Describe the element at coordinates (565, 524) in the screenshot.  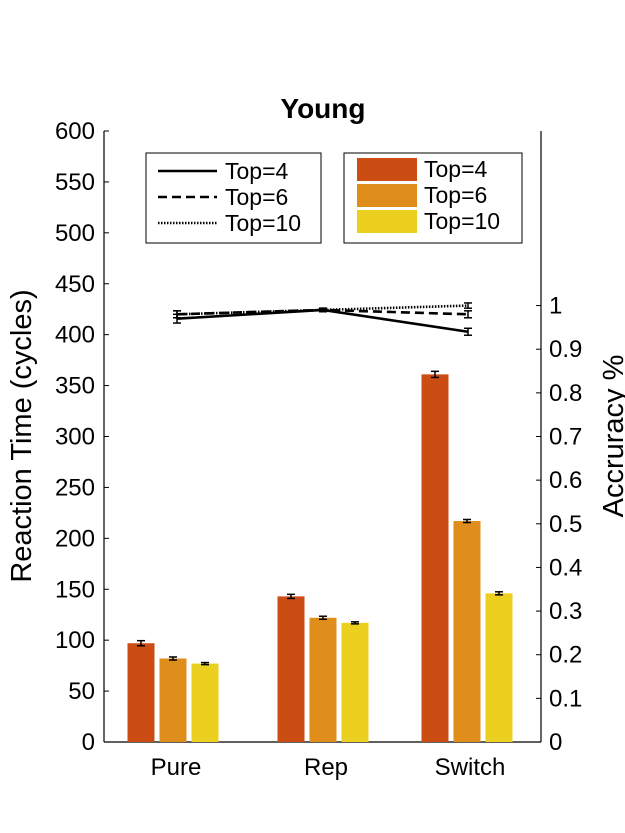
I see `y2-tick-label: 0.5` at that location.